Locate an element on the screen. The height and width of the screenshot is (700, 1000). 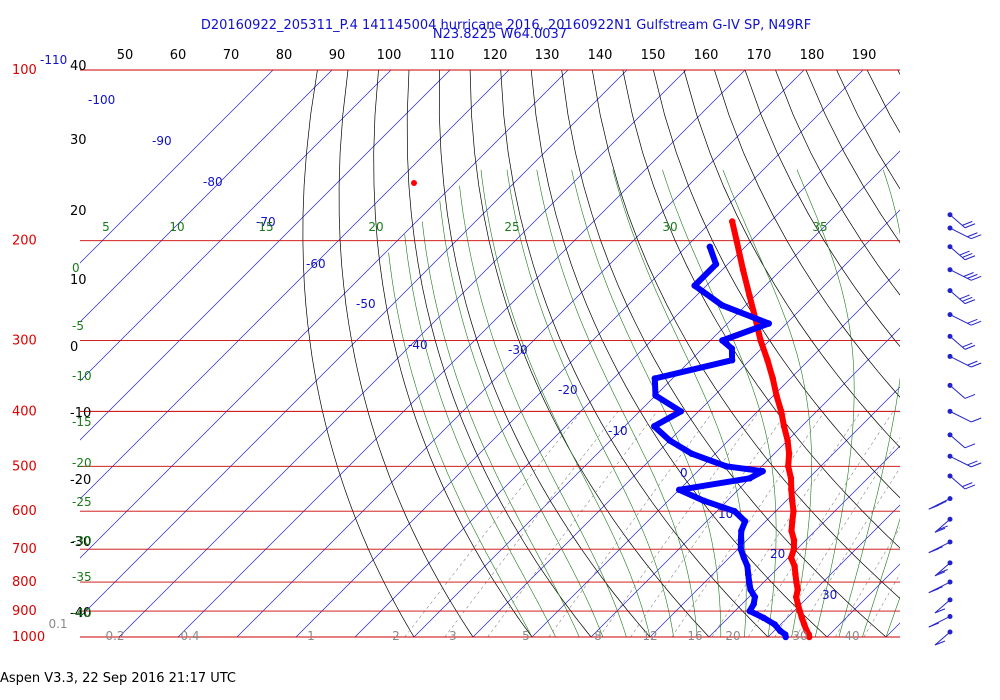
isotherm-label: -110 is located at coordinates (53, 60).